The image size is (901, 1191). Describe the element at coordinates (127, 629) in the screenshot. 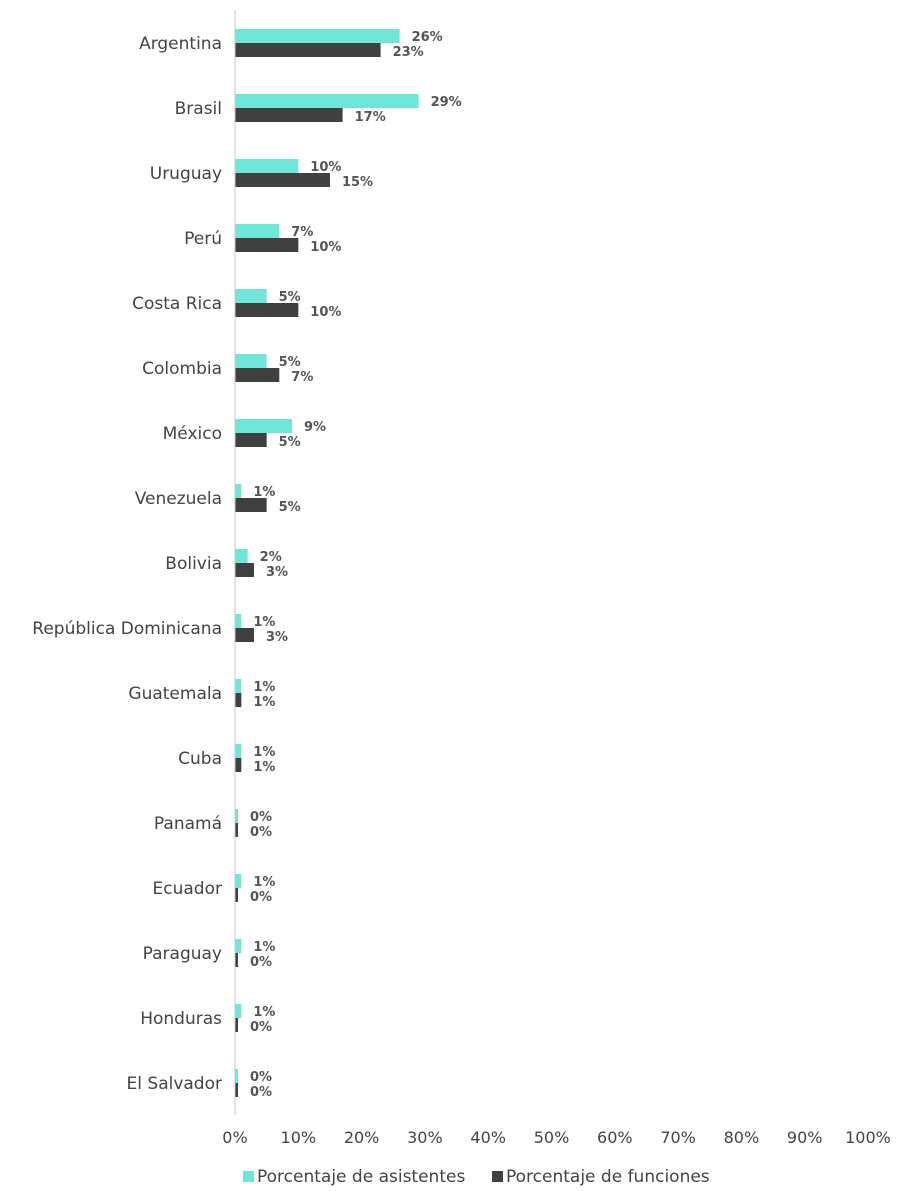

I see `category-label: República Dominicana` at that location.